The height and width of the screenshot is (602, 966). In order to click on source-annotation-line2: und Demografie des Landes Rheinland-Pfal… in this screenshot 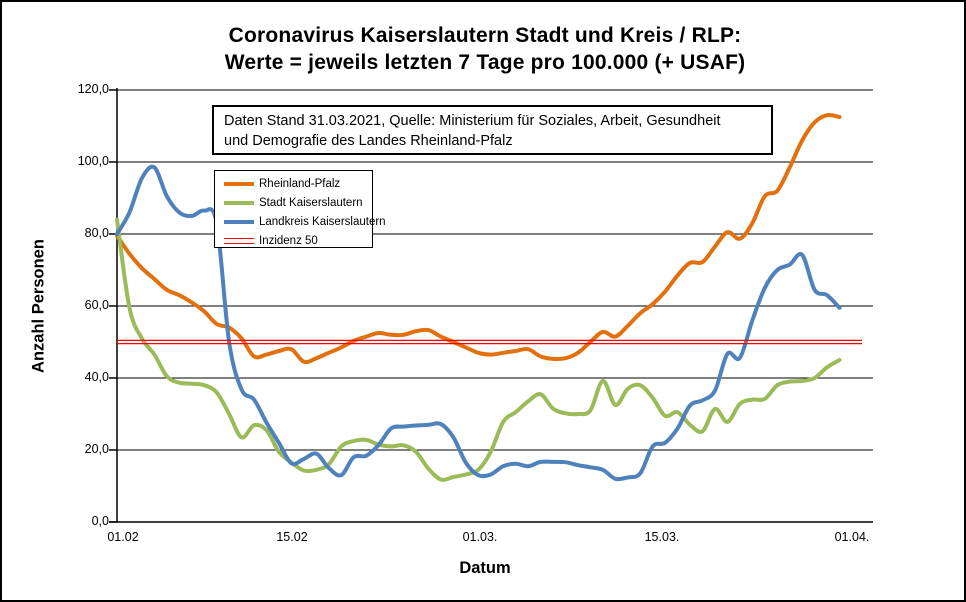, I will do `click(368, 141)`.